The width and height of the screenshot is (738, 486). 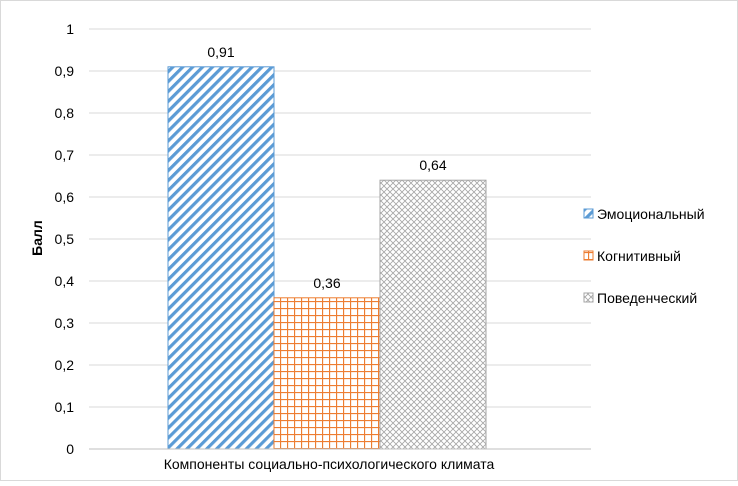 What do you see at coordinates (37, 238) in the screenshot?
I see `y-axis-title: Балл` at bounding box center [37, 238].